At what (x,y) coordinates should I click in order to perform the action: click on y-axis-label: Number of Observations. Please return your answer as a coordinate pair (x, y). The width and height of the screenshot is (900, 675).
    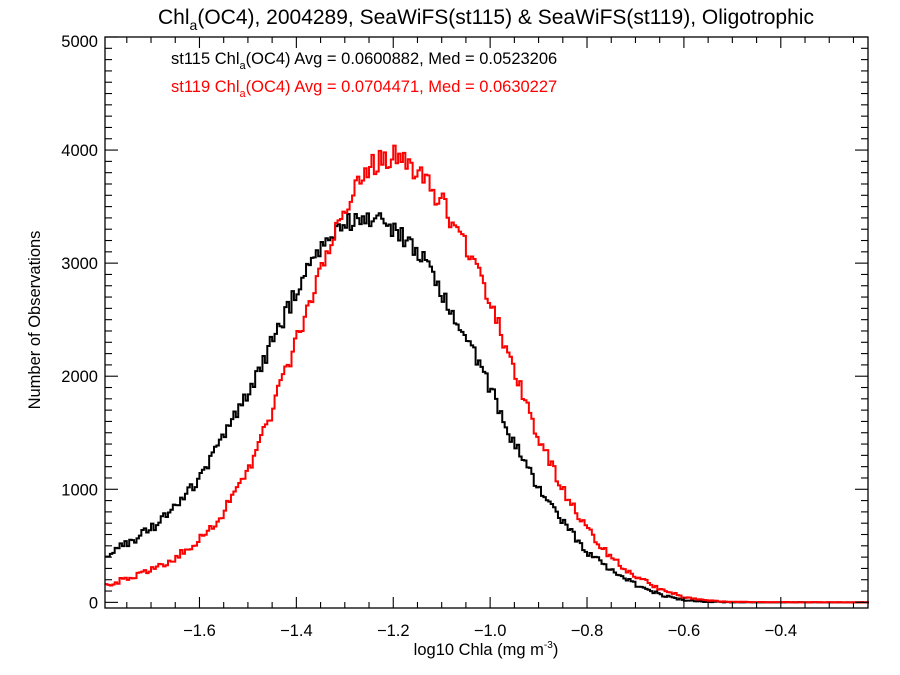
    Looking at the image, I should click on (35, 320).